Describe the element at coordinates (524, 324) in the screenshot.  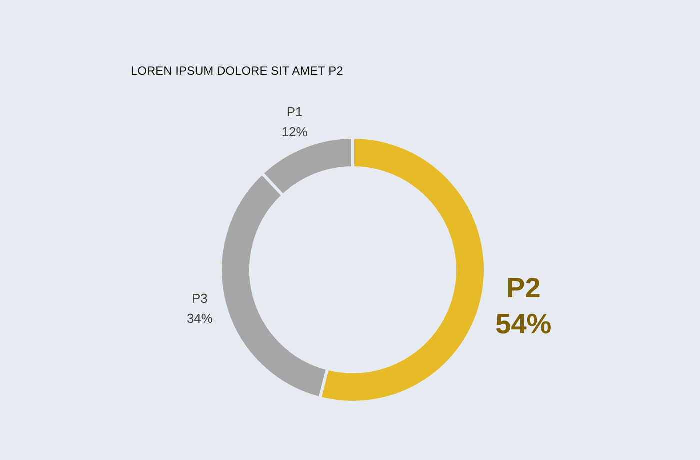
I see `data-label: 54%` at that location.